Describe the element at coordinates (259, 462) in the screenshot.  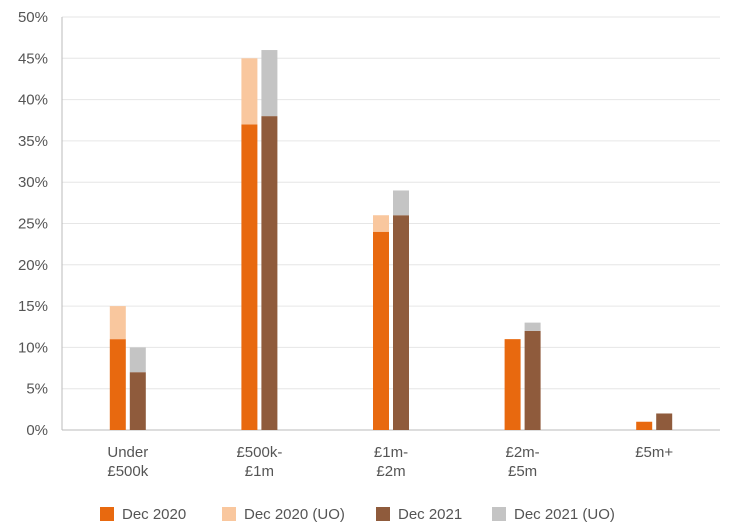
I see `x-category-label: £500k-£1m` at that location.